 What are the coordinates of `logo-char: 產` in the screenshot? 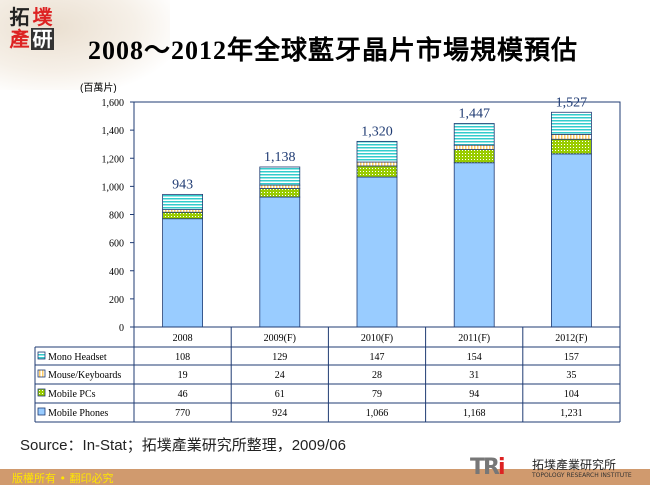 It's located at (19, 39).